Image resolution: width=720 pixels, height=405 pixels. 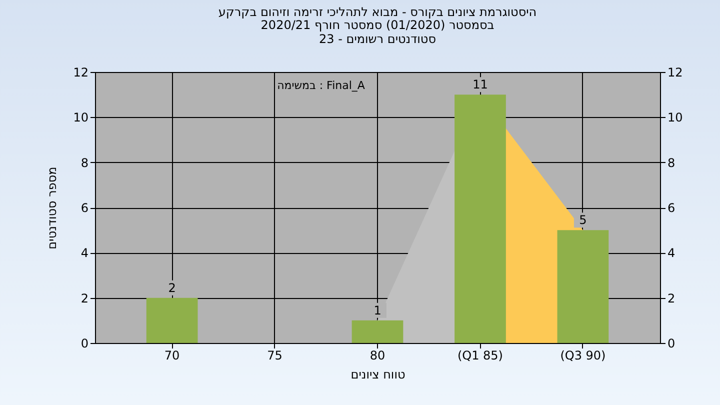 I want to click on x-tick-label: 75, so click(x=274, y=355).